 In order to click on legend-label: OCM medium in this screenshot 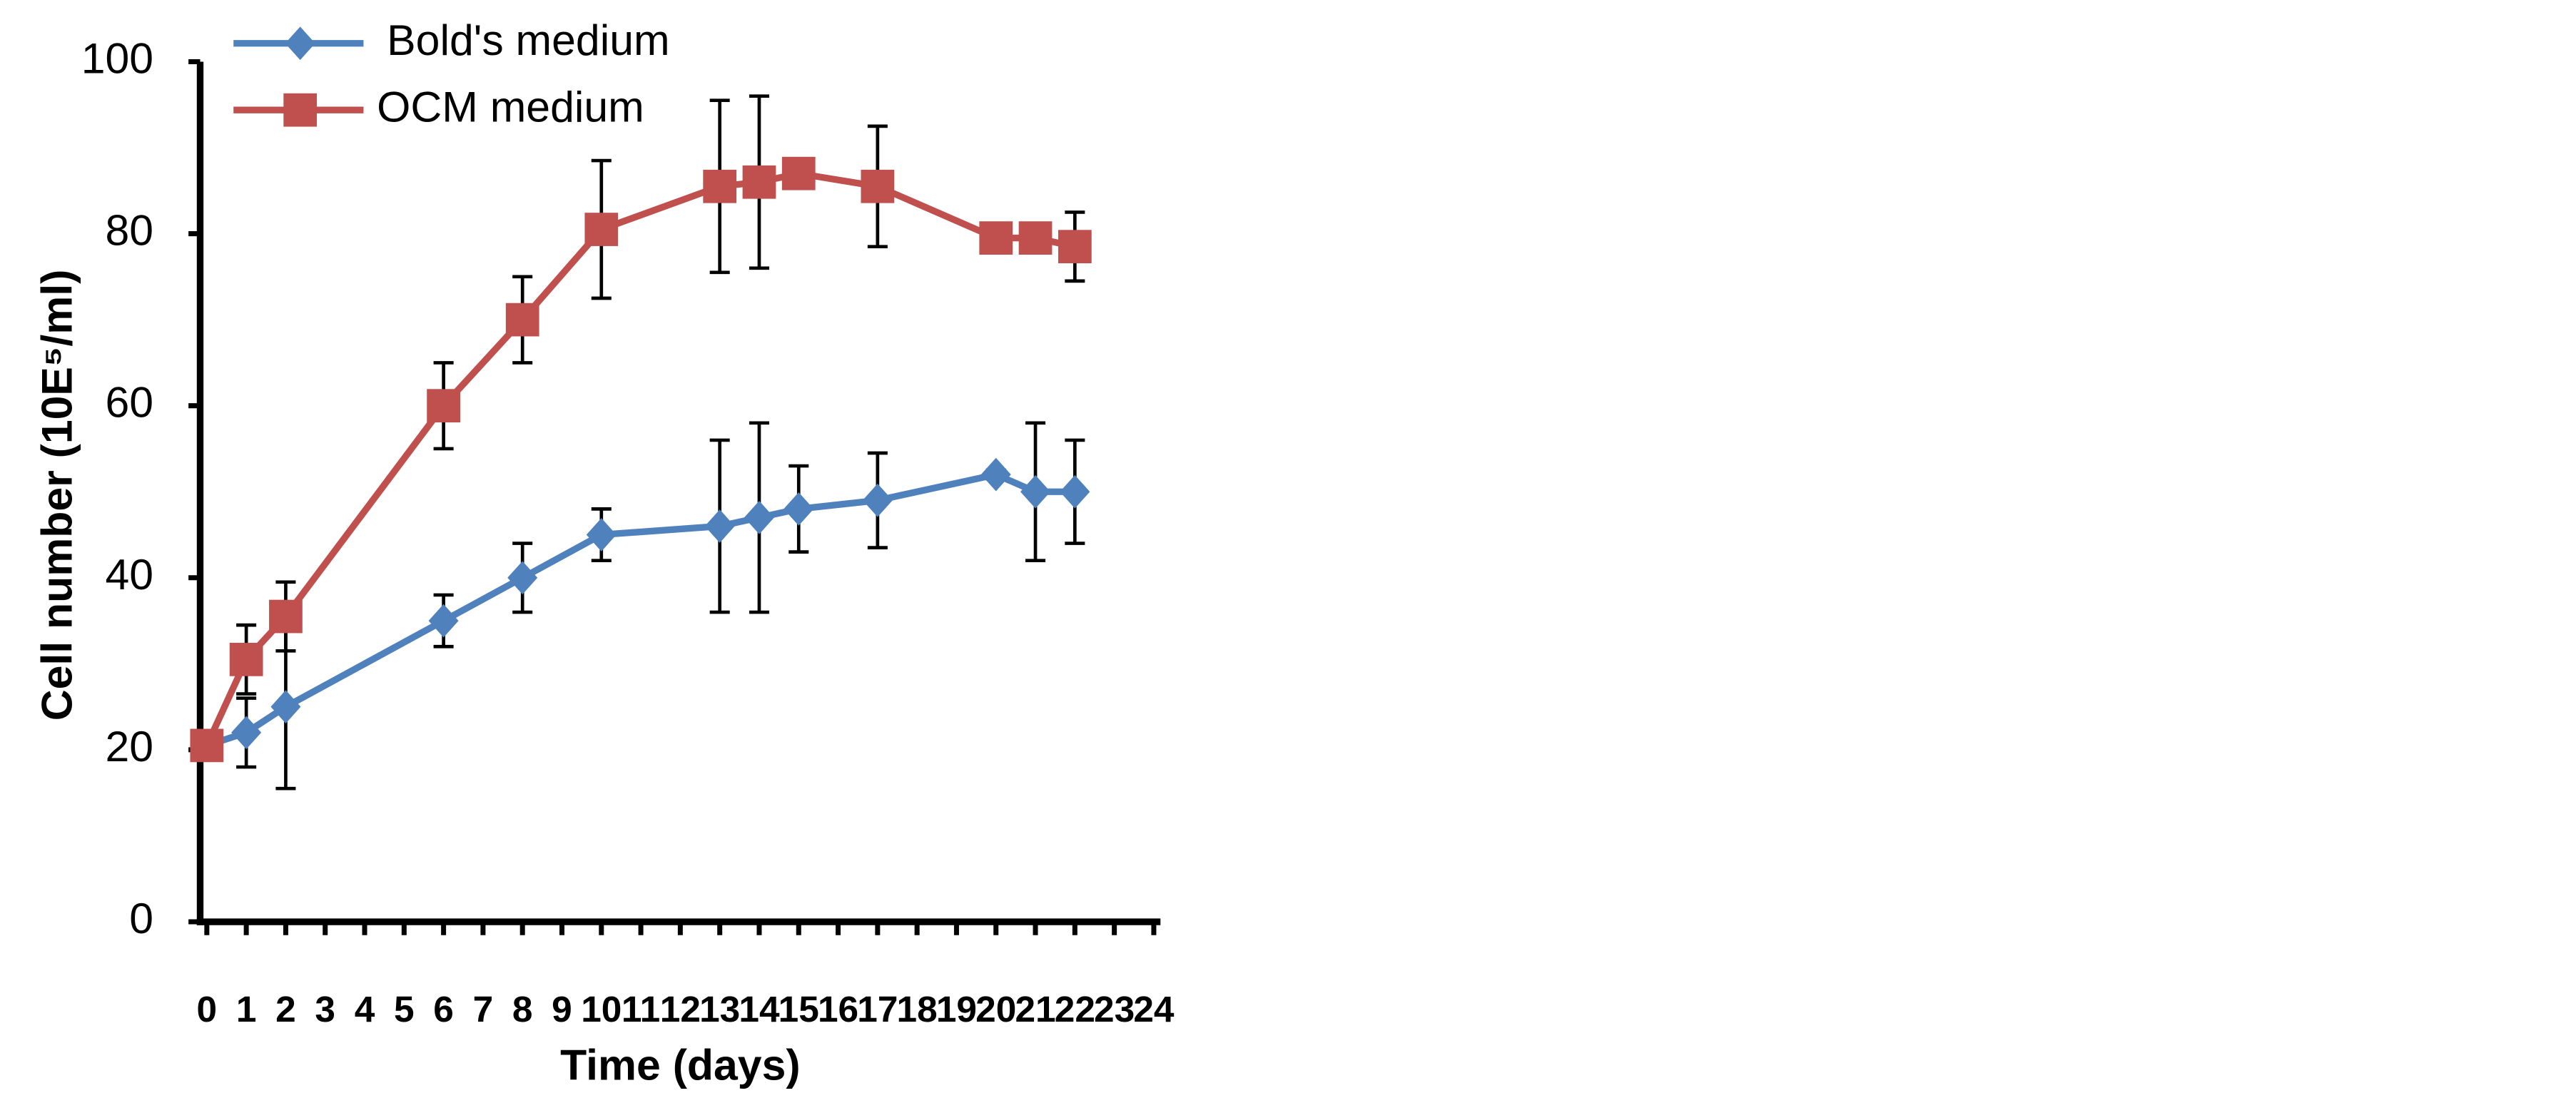, I will do `click(510, 106)`.